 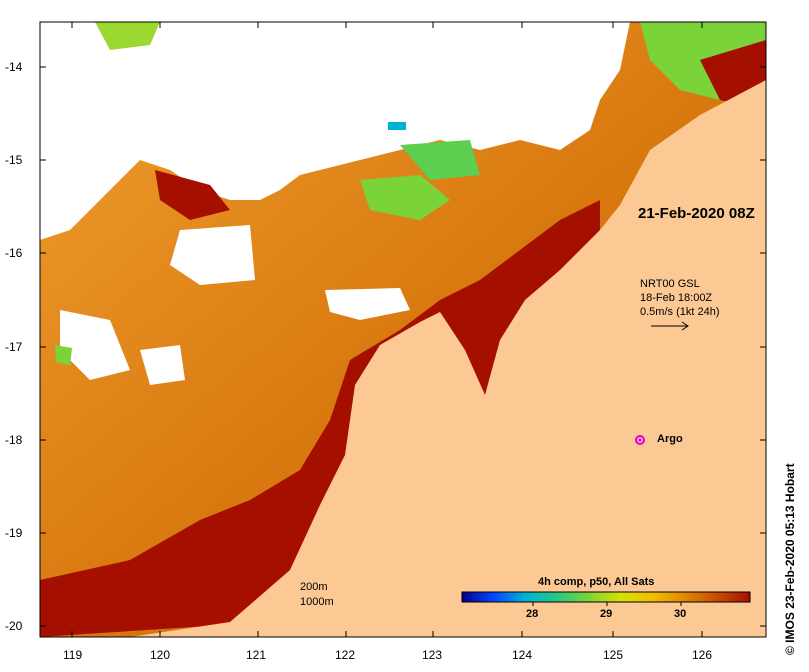 I want to click on lon-tick-label: 126, so click(x=702, y=655).